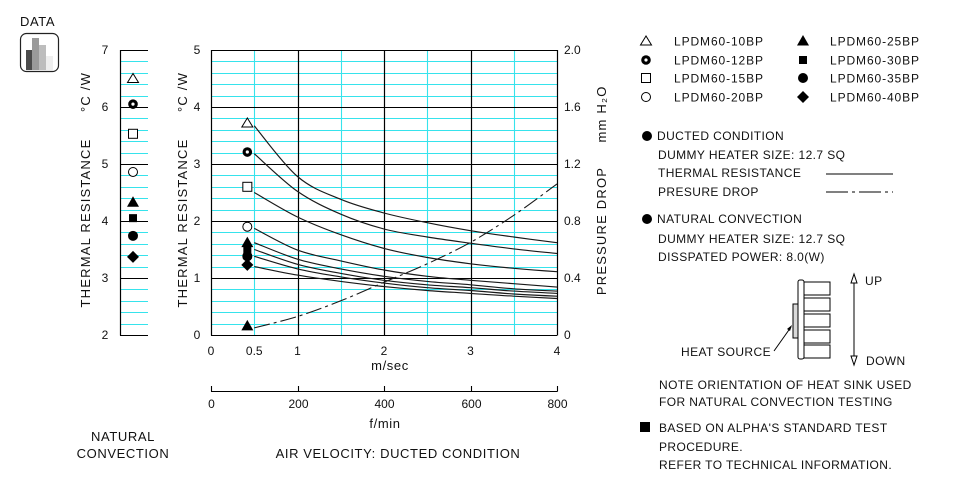  Describe the element at coordinates (886, 361) in the screenshot. I see `down-label: DOWN` at that location.